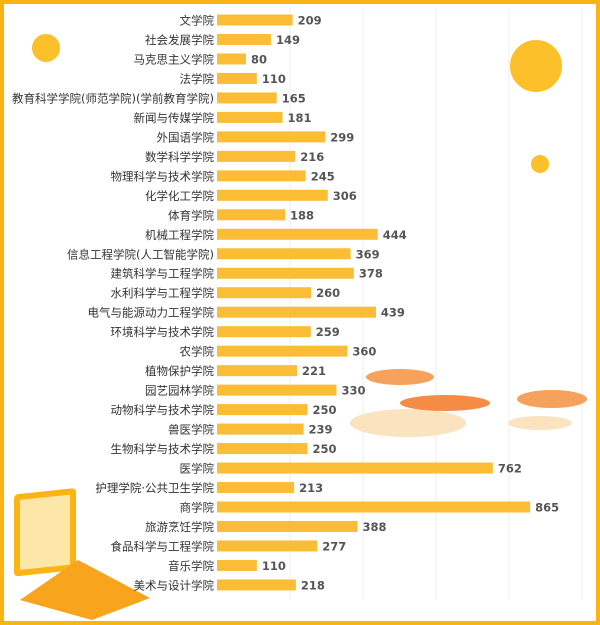 Image resolution: width=600 pixels, height=625 pixels. I want to click on category-label: 法学院, so click(197, 79).